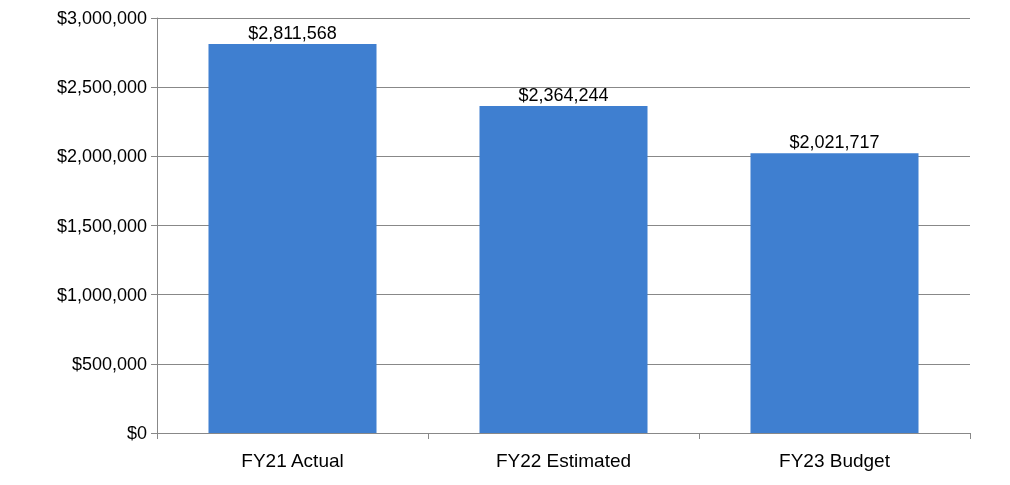 The height and width of the screenshot is (485, 1010). I want to click on data-label: $2,021,717, so click(834, 142).